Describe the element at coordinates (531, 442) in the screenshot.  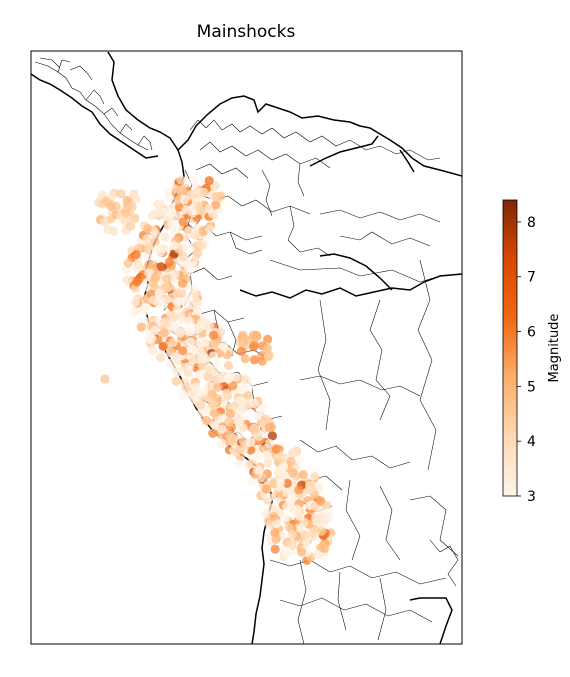
I see `colorbar-tick-label: 4` at that location.